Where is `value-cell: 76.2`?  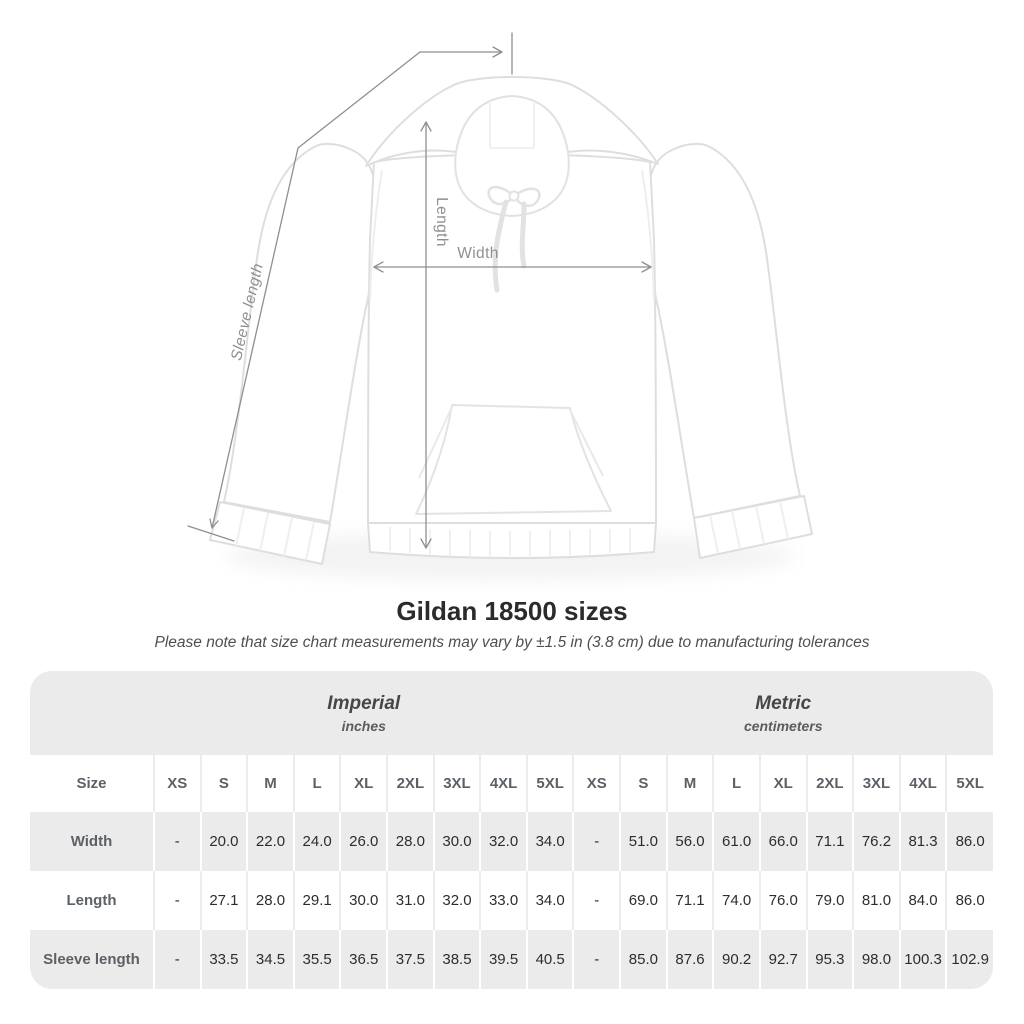 value-cell: 76.2 is located at coordinates (876, 841).